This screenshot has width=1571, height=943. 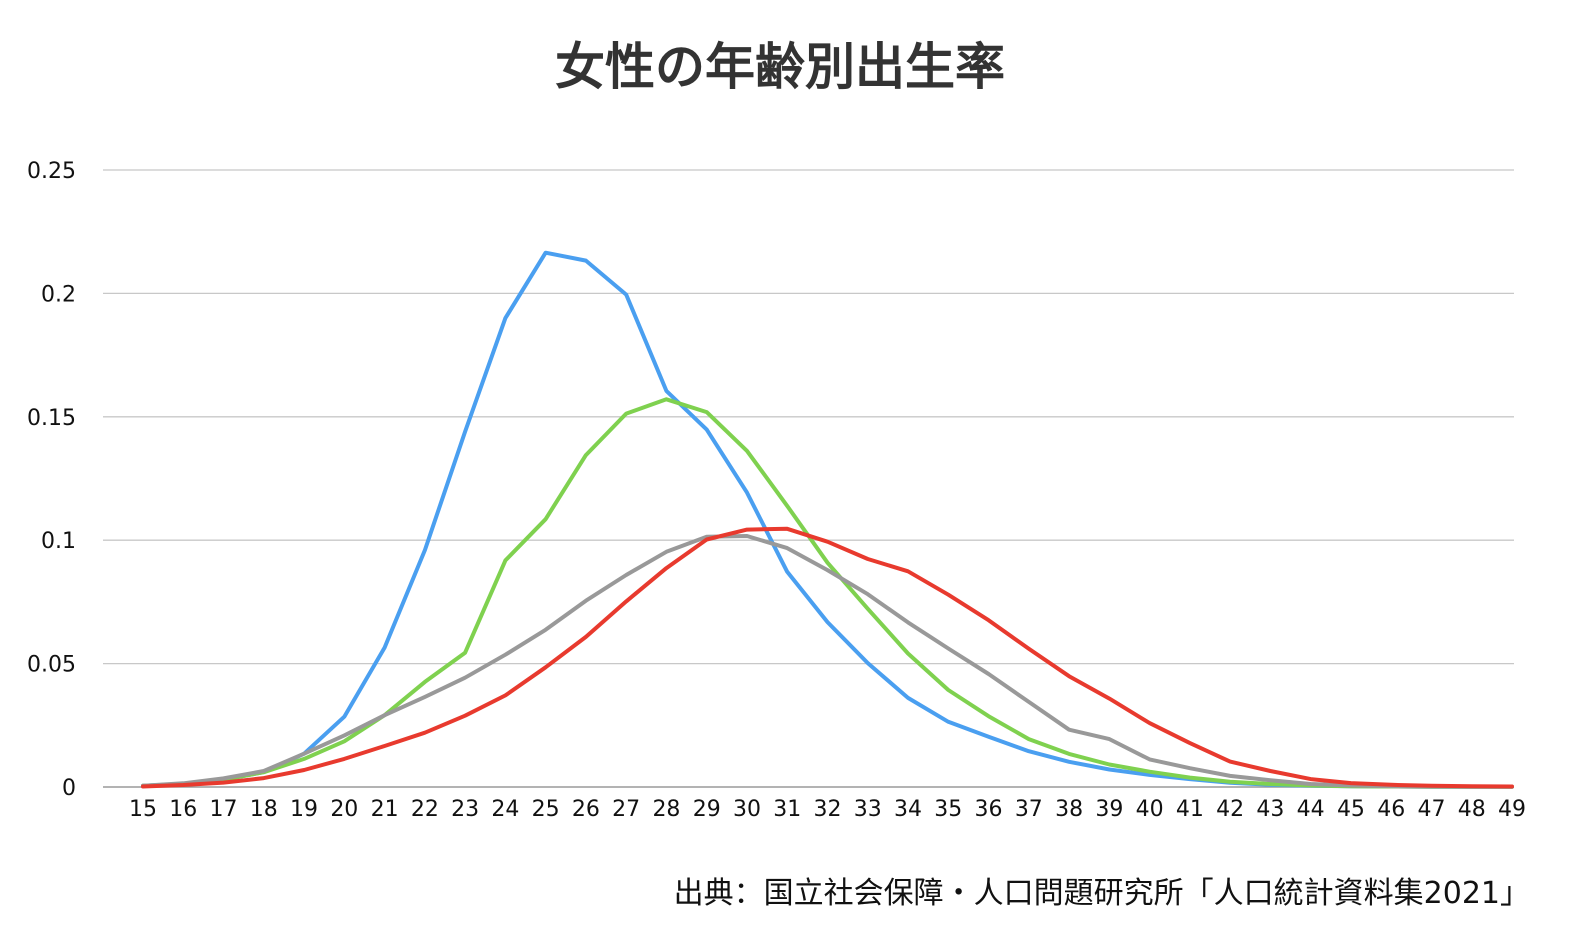 What do you see at coordinates (1190, 809) in the screenshot?
I see `x-tick-label: 41` at bounding box center [1190, 809].